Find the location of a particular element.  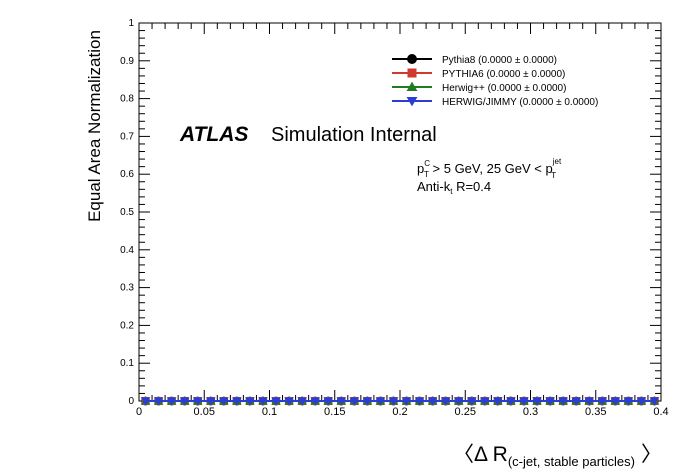

y-axis-label: Equal Area Normalization is located at coordinates (94, 126).